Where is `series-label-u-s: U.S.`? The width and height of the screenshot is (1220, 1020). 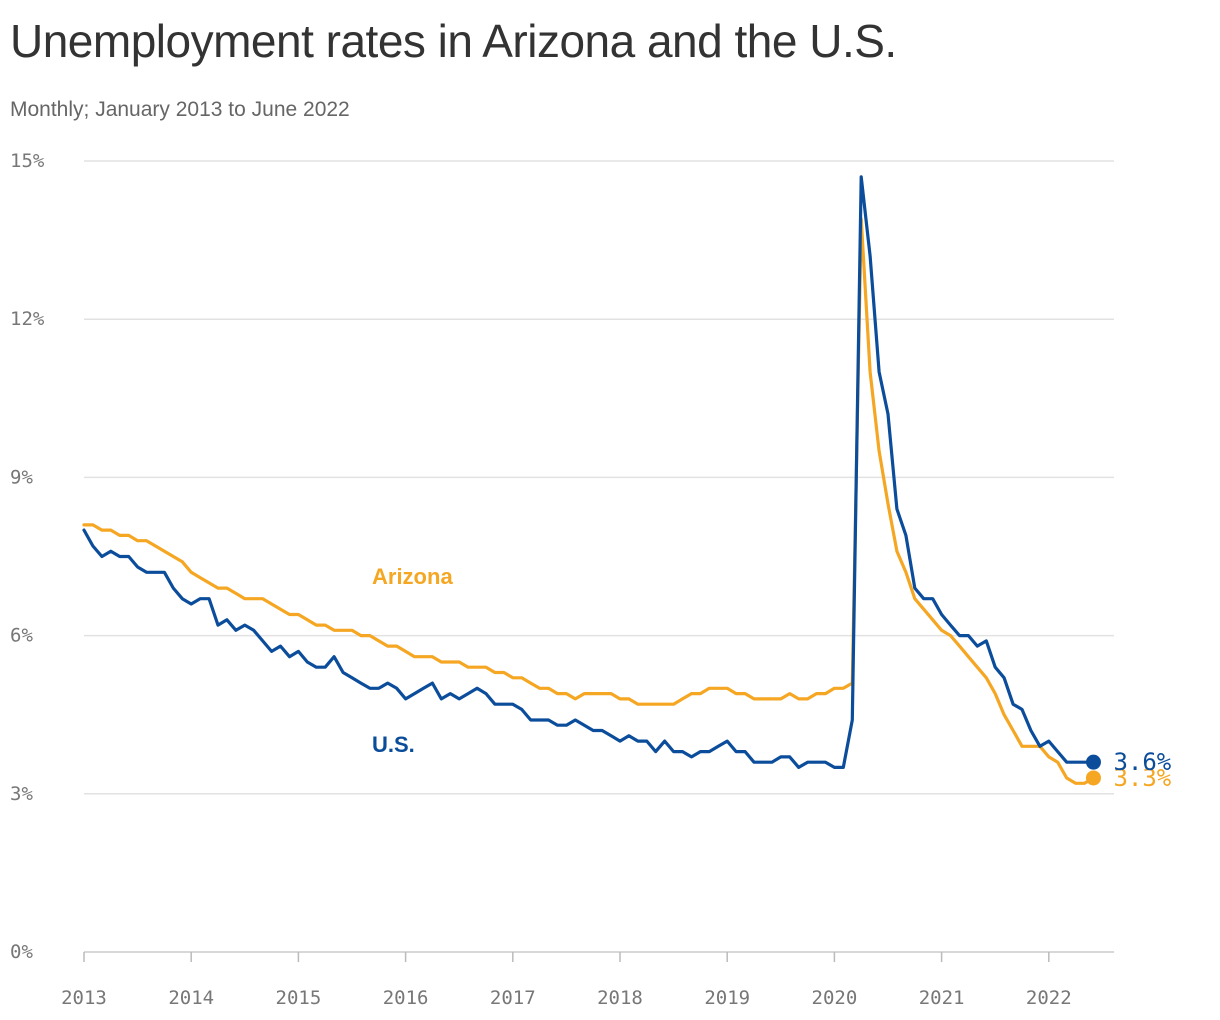
series-label-u-s: U.S. is located at coordinates (393, 744).